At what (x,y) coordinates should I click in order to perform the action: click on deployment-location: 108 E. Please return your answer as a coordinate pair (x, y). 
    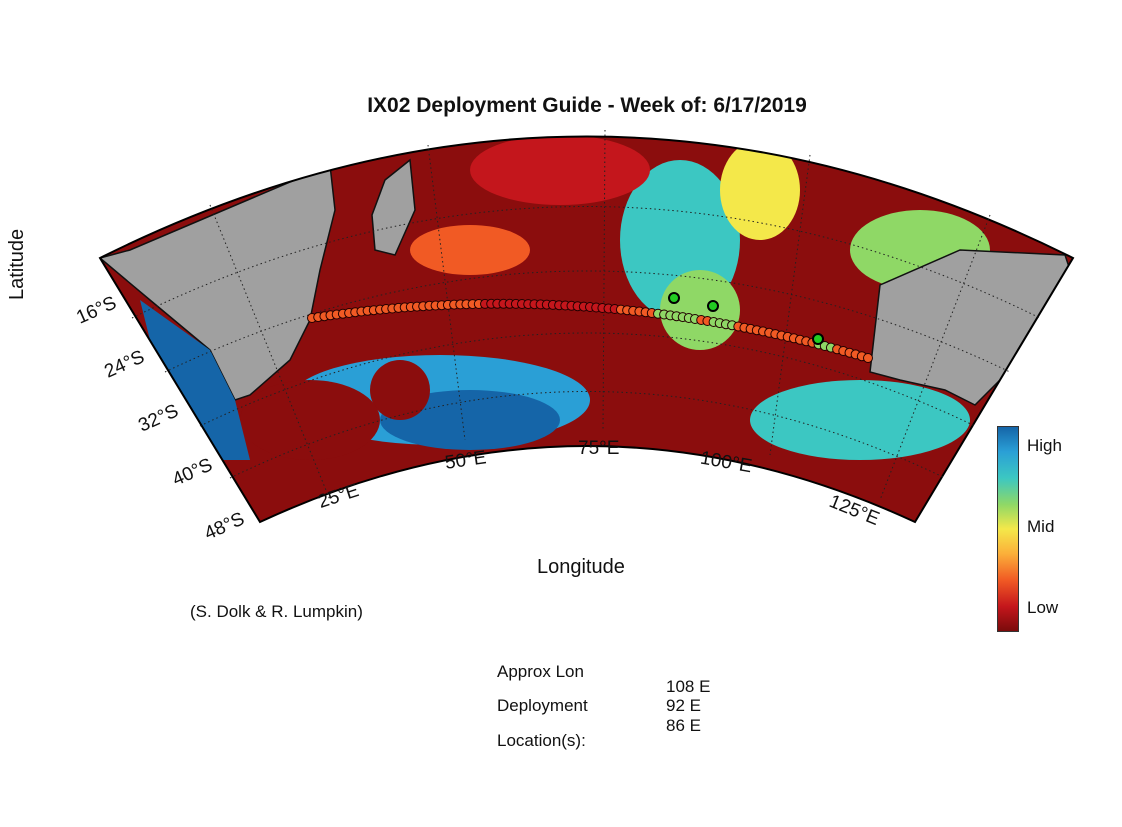
    Looking at the image, I should click on (688, 686).